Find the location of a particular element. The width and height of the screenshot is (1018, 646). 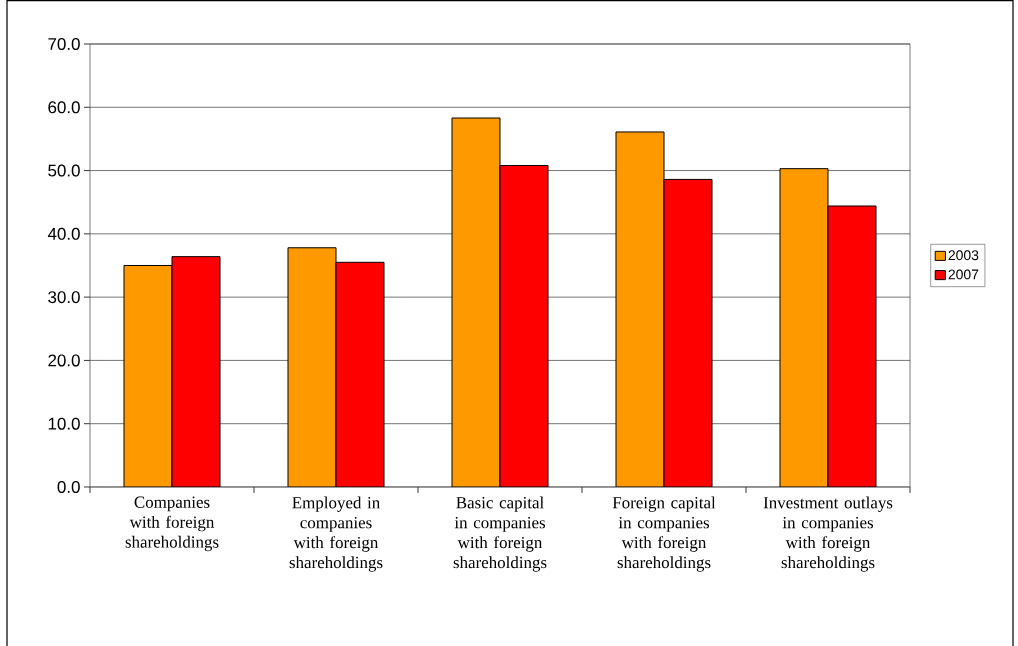

y-tick-label: 70.0 is located at coordinates (64, 43).